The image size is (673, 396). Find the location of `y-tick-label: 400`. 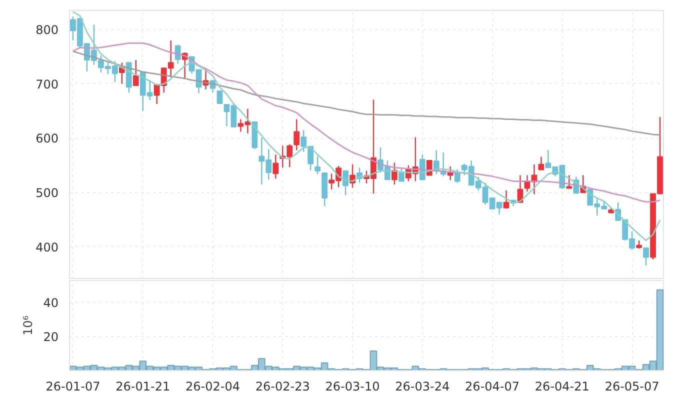

y-tick-label: 400 is located at coordinates (47, 247).